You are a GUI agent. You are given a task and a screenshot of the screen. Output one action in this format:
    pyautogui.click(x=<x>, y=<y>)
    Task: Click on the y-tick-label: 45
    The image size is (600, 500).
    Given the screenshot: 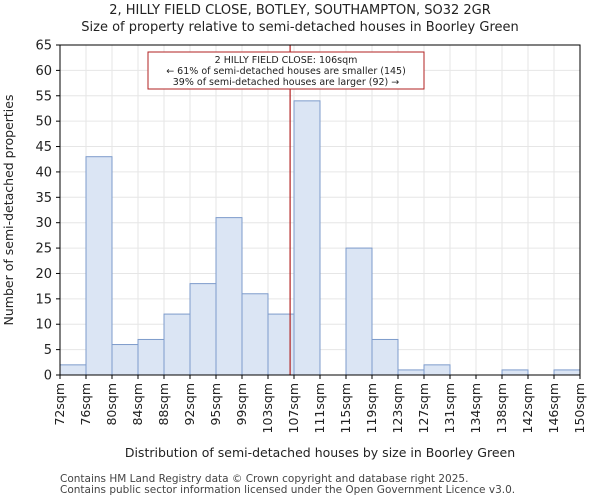 What is the action you would take?
    pyautogui.click(x=43, y=147)
    